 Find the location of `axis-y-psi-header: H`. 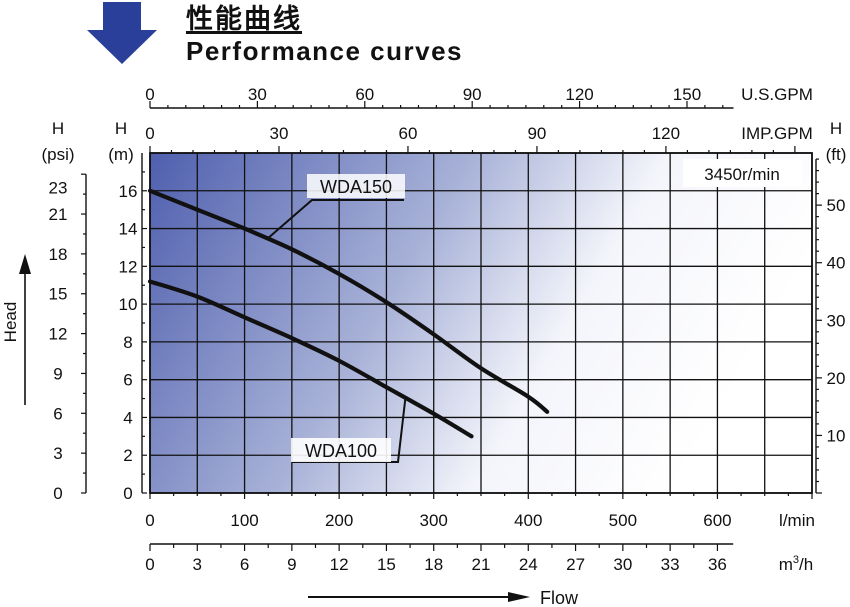

axis-y-psi-header: H is located at coordinates (58, 128).